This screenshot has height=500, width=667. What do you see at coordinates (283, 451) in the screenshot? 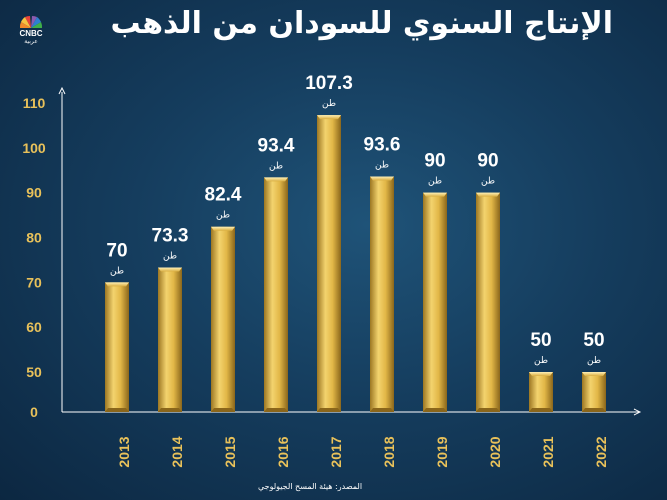
I see `x-tick-label: 2016` at bounding box center [283, 451].